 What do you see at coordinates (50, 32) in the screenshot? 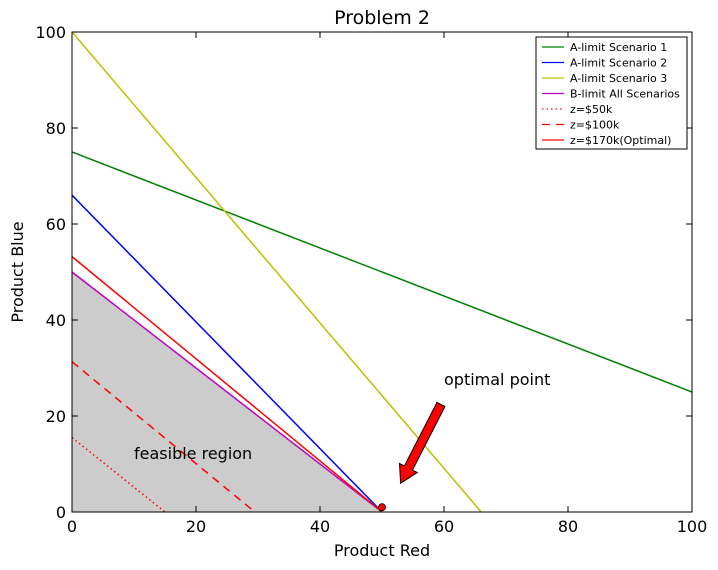
I see `y-tick-label: 100` at bounding box center [50, 32].